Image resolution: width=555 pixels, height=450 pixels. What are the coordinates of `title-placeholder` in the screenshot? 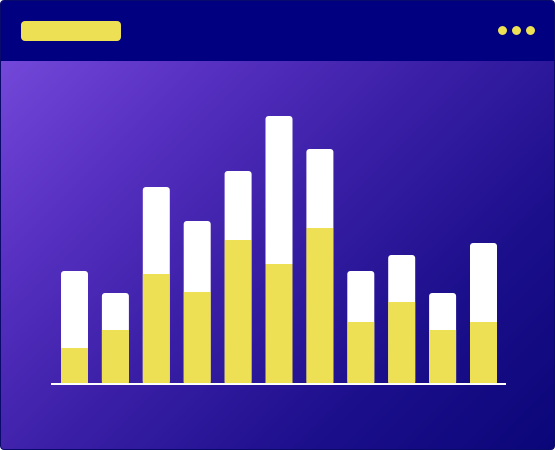 It's located at (71, 31).